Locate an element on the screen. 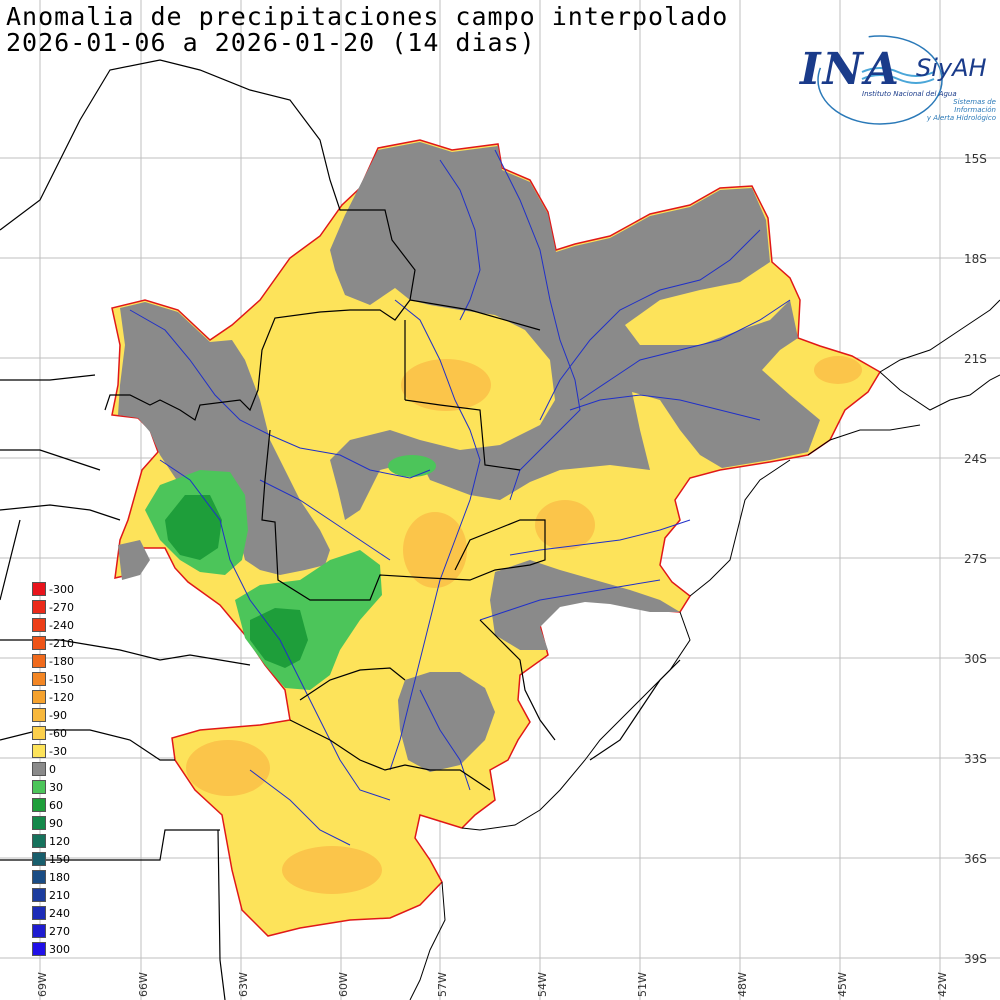 Image resolution: width=1000 pixels, height=1000 pixels. legend-item: 90 is located at coordinates (62, 823).